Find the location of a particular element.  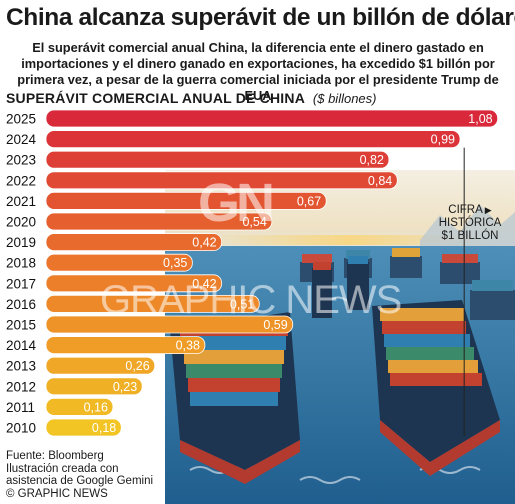

data-label-2011: 0,16 is located at coordinates (96, 407).